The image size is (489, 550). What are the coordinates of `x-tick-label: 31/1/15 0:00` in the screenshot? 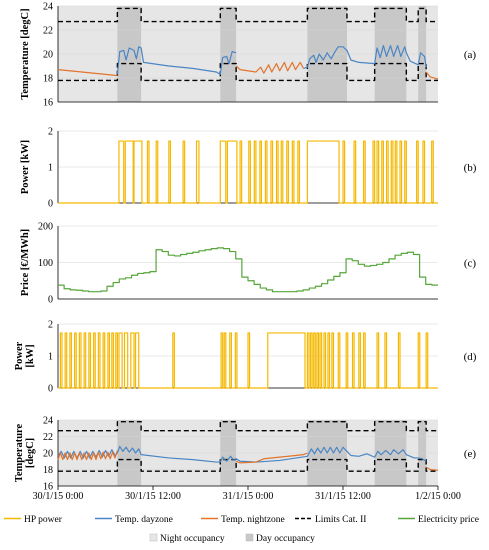 It's located at (248, 496).